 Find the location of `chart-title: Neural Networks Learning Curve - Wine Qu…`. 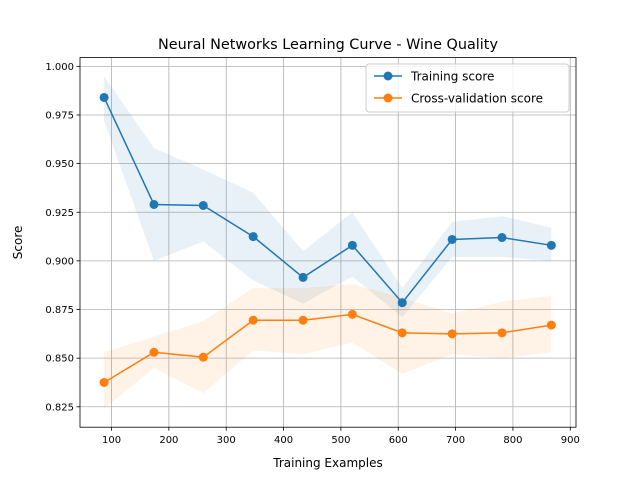

chart-title: Neural Networks Learning Curve - Wine Qu… is located at coordinates (328, 45).